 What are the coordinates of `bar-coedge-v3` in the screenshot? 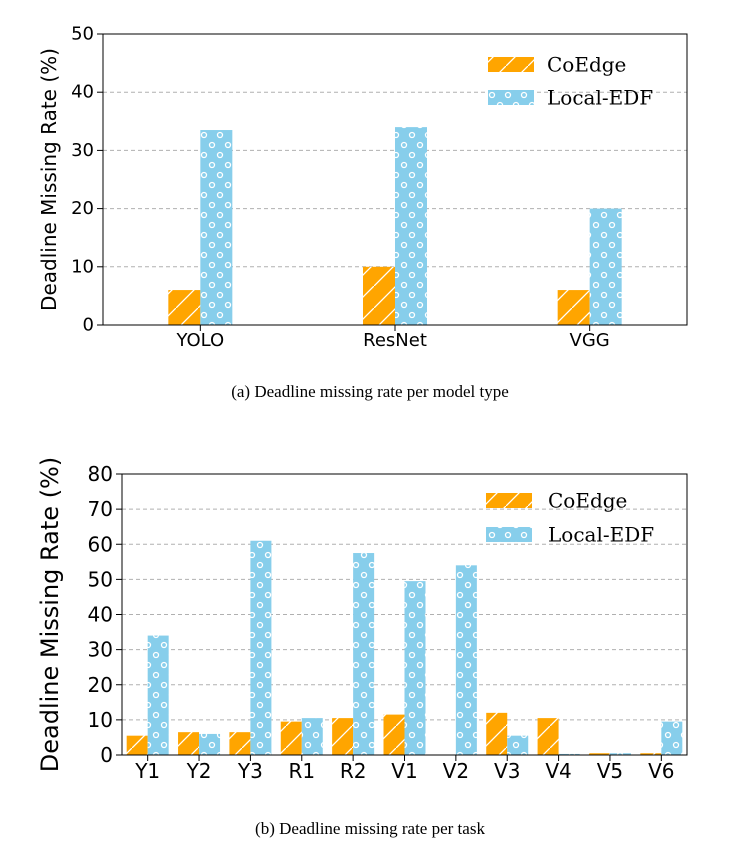 It's located at (497, 733).